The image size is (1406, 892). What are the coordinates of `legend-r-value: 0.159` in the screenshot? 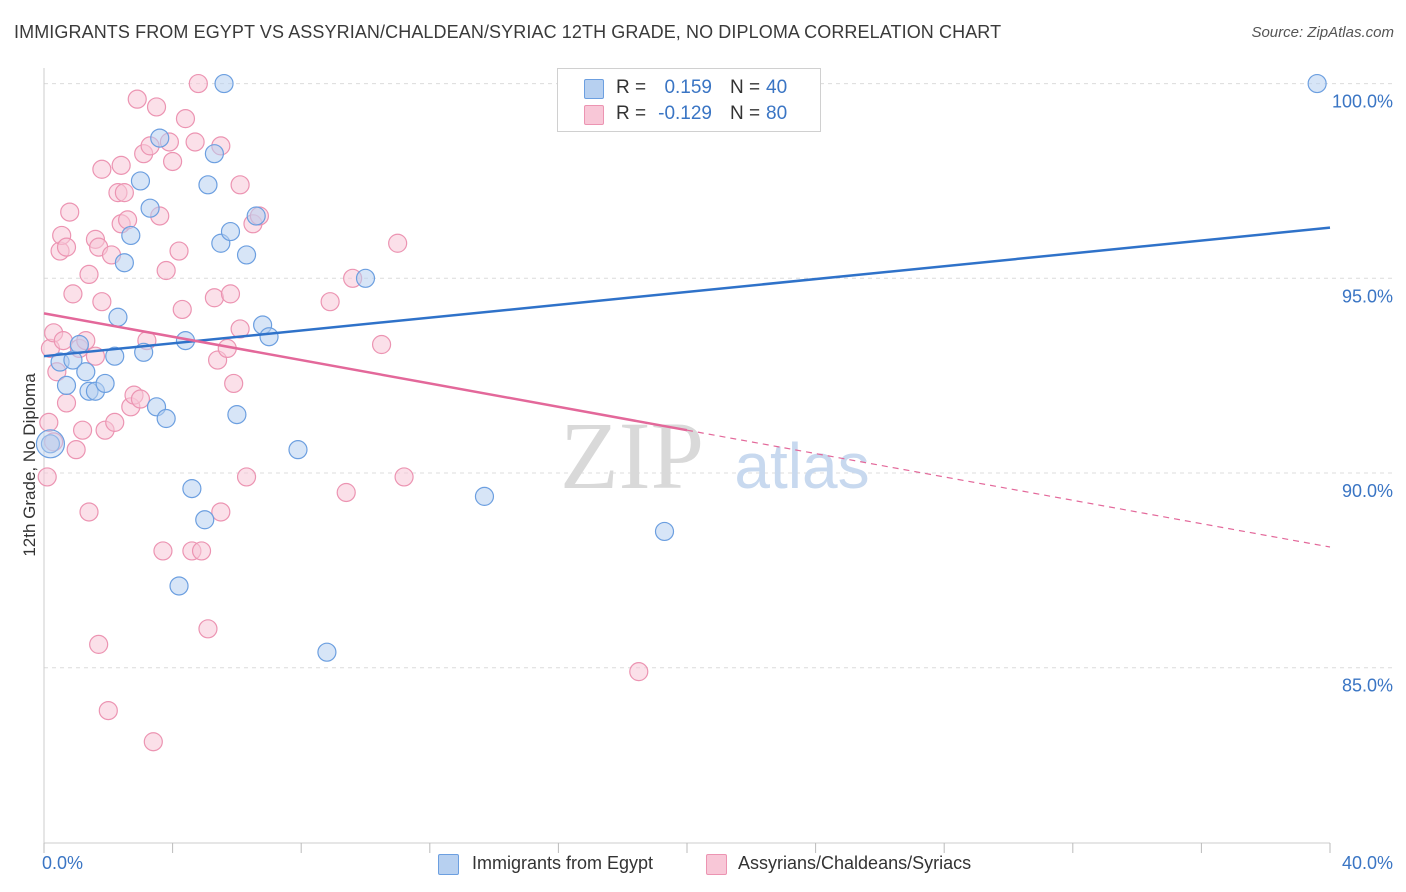 It's located at (688, 87).